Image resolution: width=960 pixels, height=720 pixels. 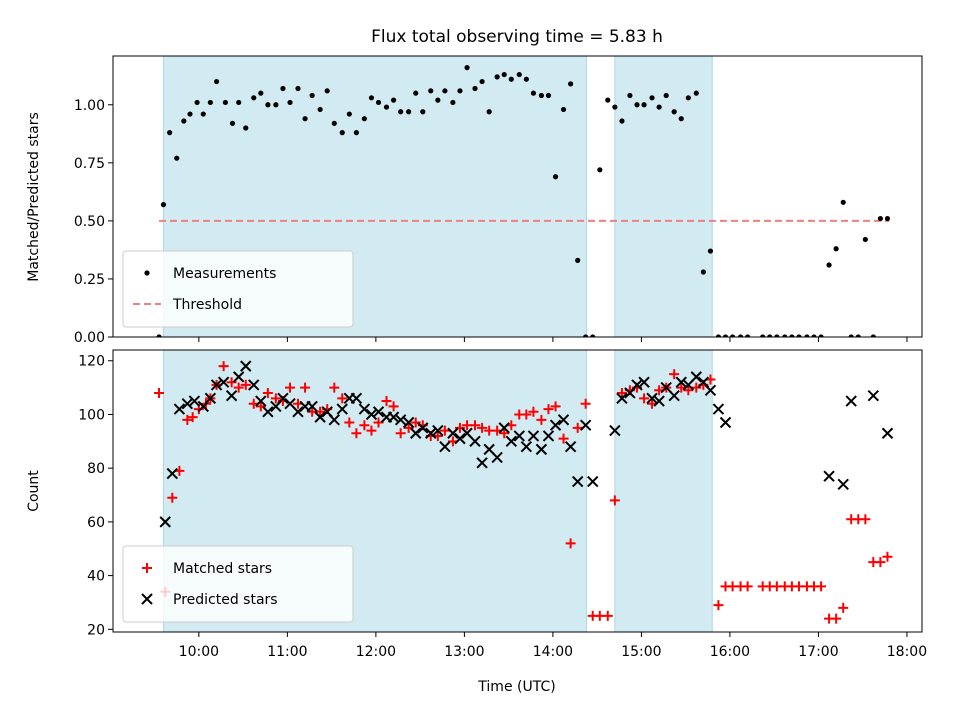 I want to click on y-tick-label: 20, so click(x=96, y=630).